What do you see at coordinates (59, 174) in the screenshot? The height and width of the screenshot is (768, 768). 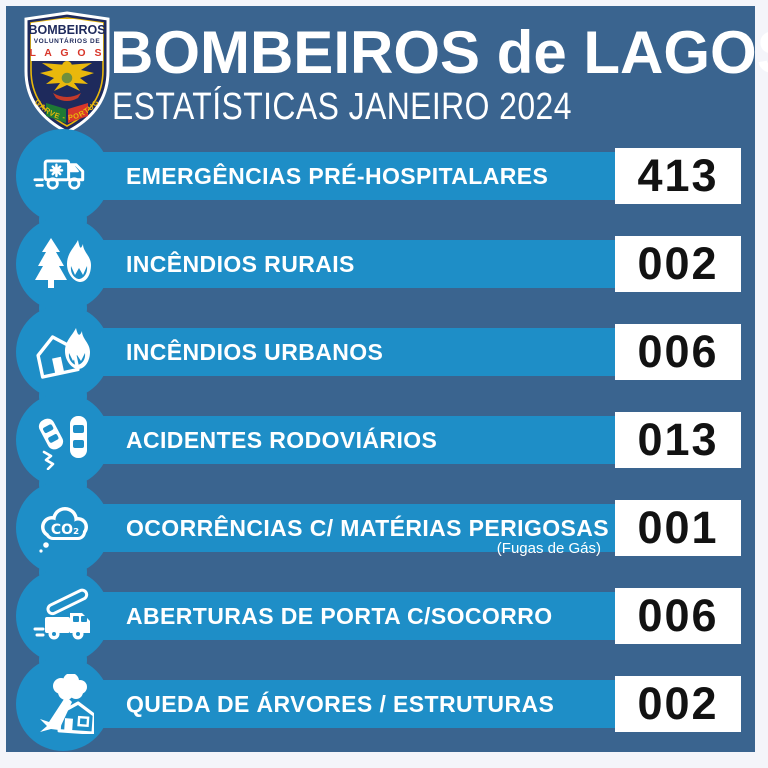 I see `ambulance-icon` at bounding box center [59, 174].